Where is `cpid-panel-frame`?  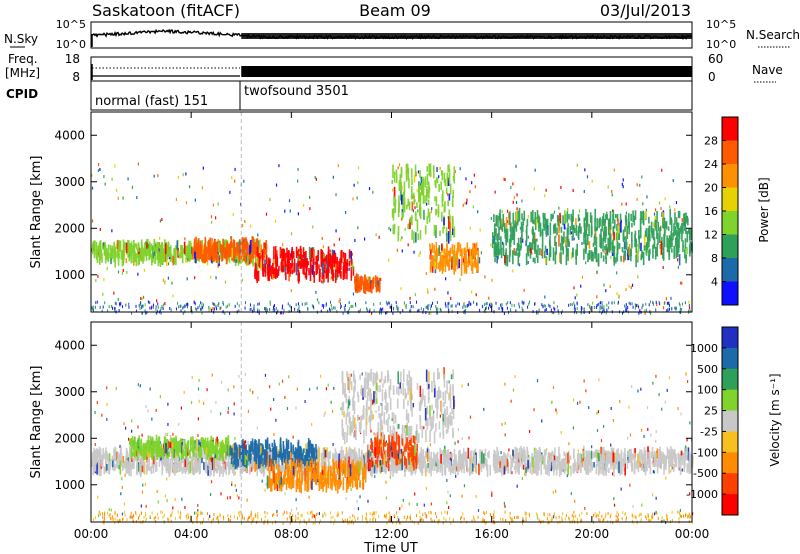
cpid-panel-frame is located at coordinates (391, 95).